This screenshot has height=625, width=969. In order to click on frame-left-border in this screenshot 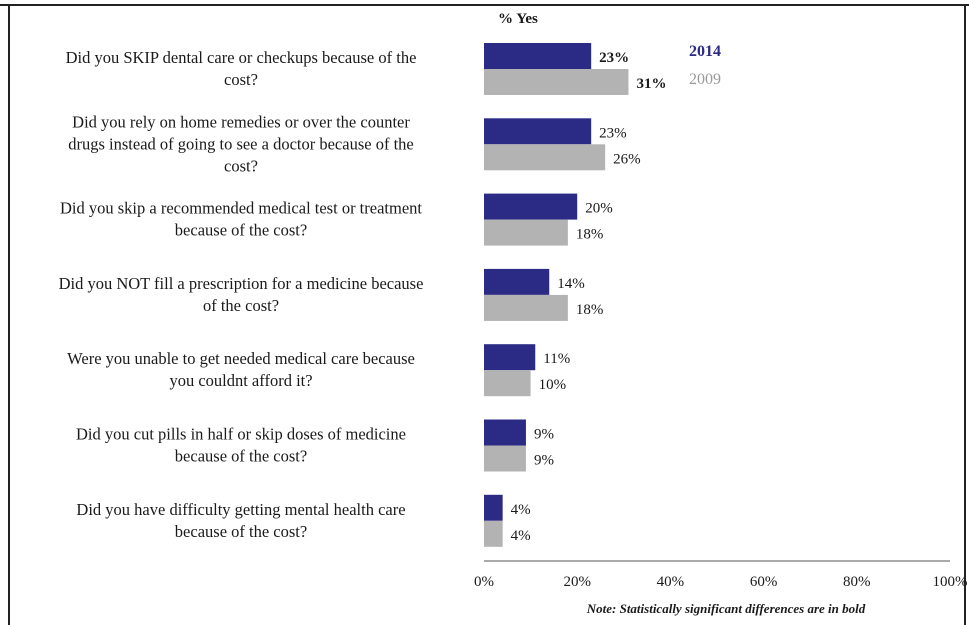, I will do `click(9, 314)`.